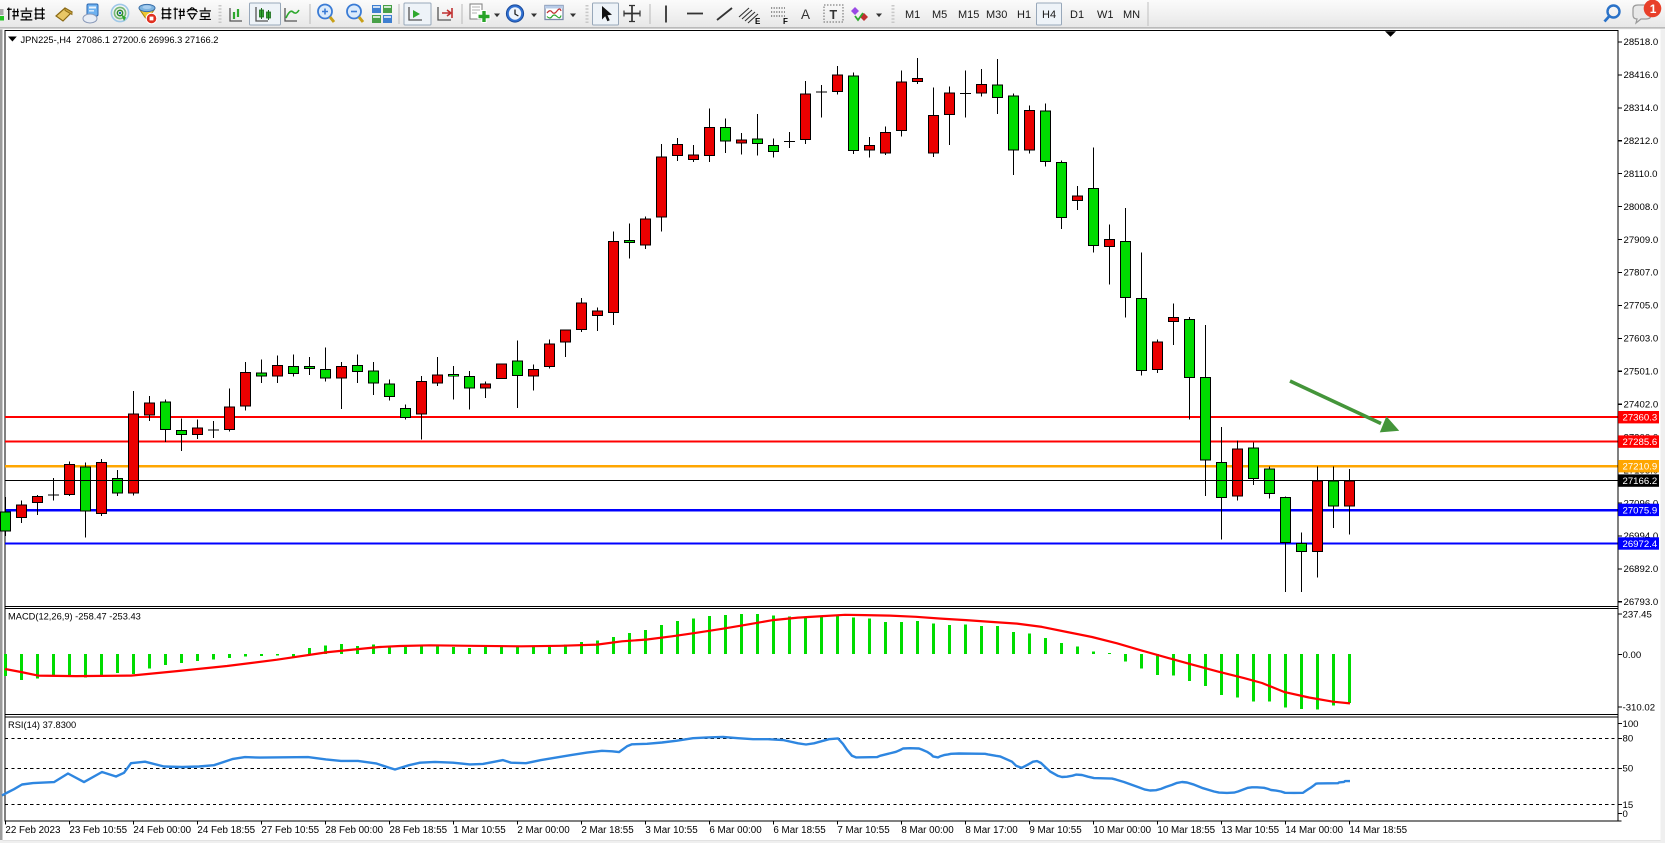 Image resolution: width=1665 pixels, height=843 pixels. What do you see at coordinates (607, 830) in the screenshot?
I see `svg-text: 2 Mar 18:55` at bounding box center [607, 830].